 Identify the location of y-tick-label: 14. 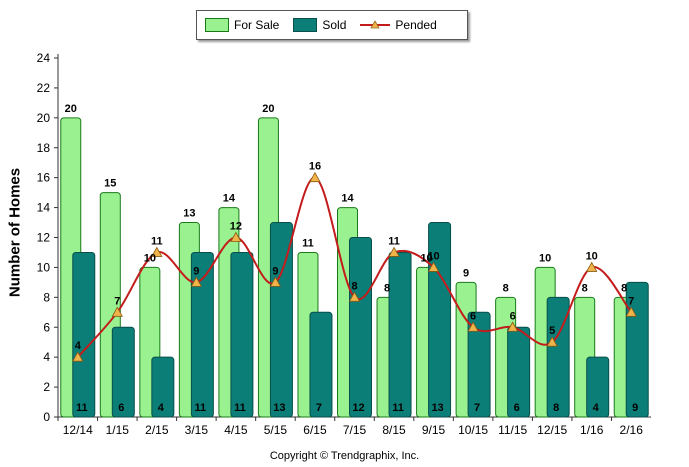
(44, 208).